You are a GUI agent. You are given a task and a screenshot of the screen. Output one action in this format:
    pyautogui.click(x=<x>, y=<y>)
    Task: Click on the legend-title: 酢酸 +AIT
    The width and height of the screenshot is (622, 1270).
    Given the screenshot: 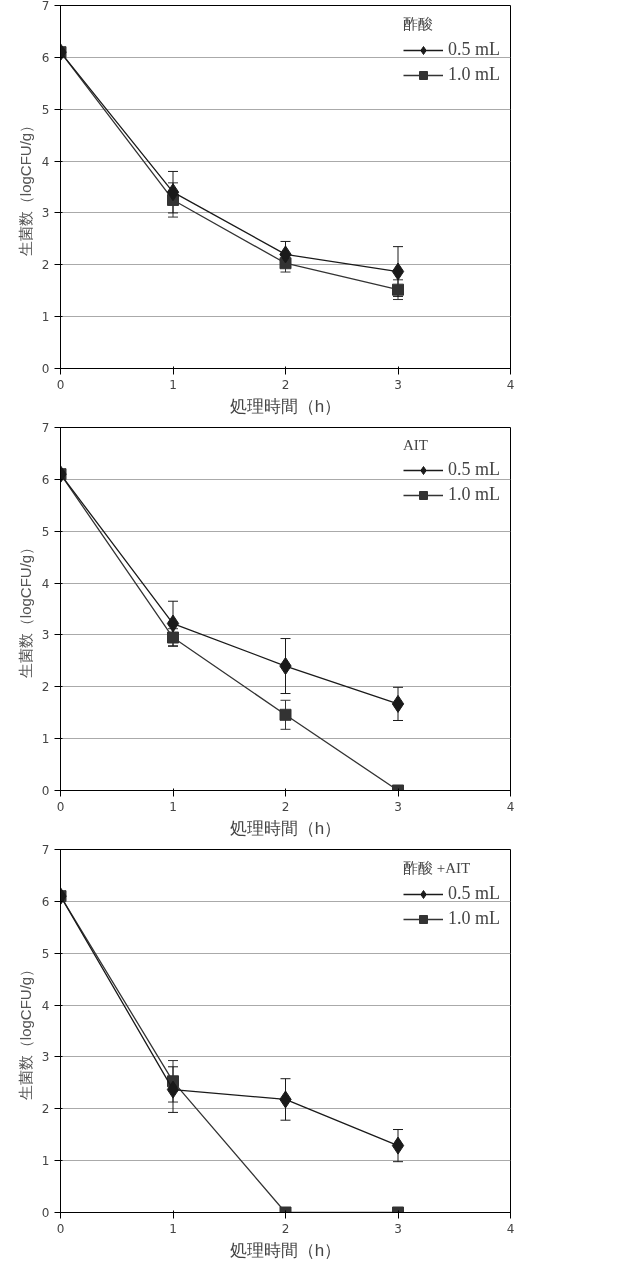 What is the action you would take?
    pyautogui.click(x=437, y=868)
    